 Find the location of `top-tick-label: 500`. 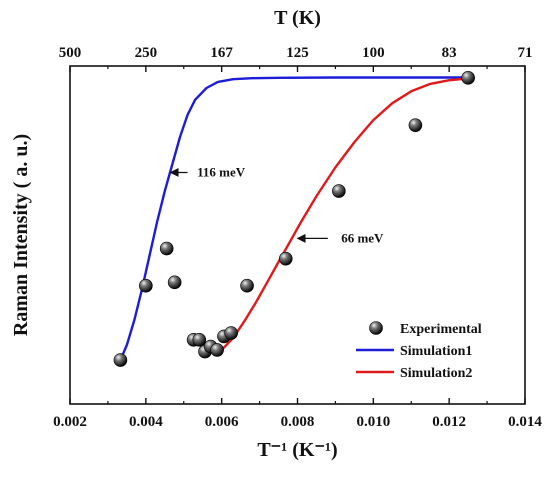

top-tick-label: 500 is located at coordinates (70, 53).